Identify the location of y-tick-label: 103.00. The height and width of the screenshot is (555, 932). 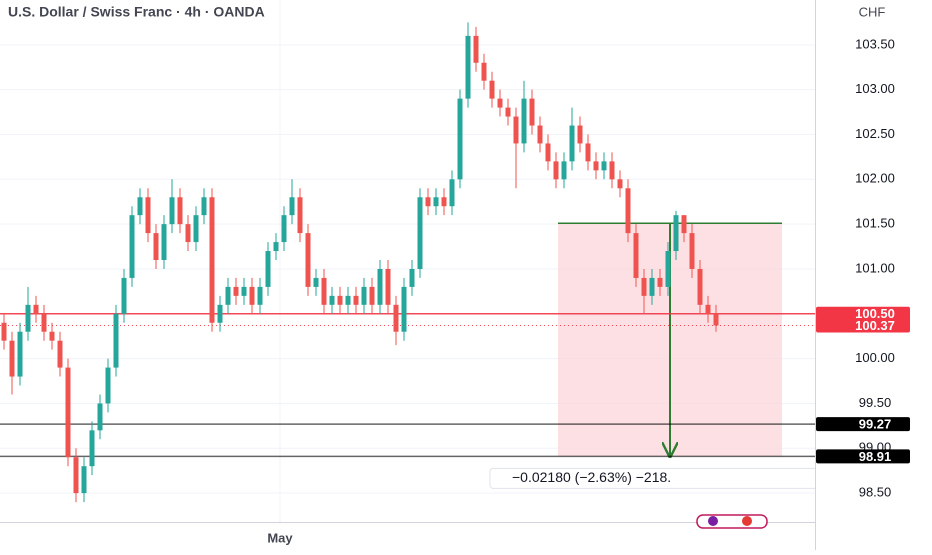
(875, 88).